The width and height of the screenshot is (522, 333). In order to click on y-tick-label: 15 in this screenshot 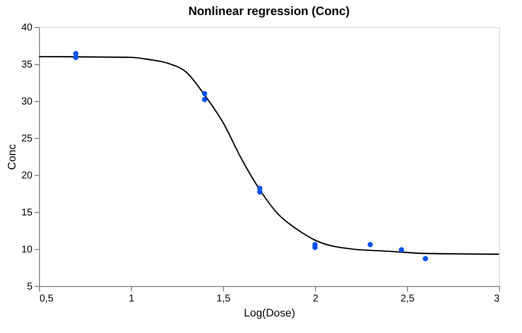, I will do `click(27, 213)`.